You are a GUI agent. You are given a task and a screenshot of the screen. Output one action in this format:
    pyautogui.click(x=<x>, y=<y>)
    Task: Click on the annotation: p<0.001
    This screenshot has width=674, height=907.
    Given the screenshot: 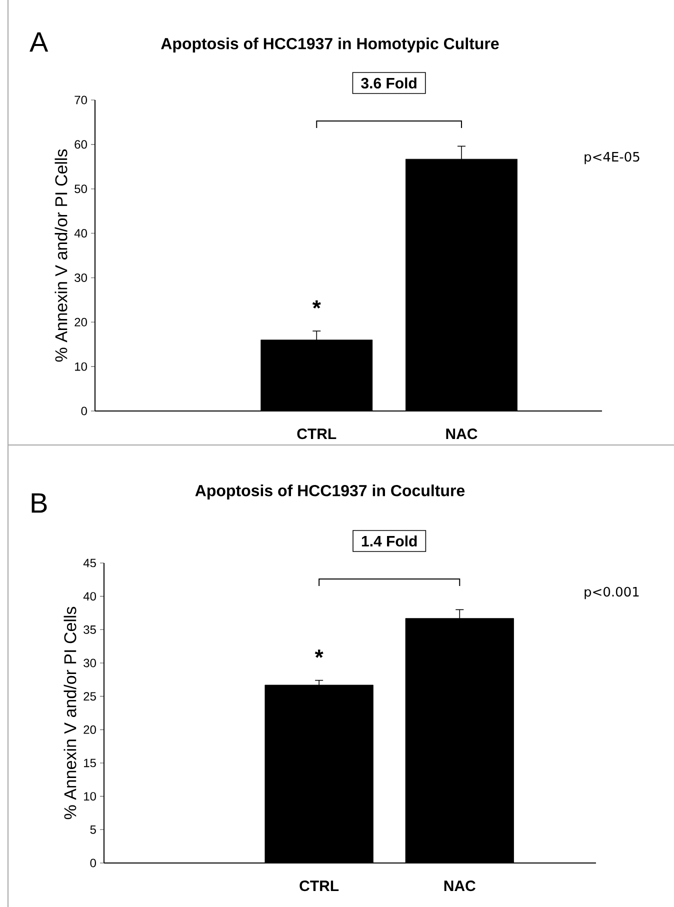 What is the action you would take?
    pyautogui.click(x=611, y=593)
    